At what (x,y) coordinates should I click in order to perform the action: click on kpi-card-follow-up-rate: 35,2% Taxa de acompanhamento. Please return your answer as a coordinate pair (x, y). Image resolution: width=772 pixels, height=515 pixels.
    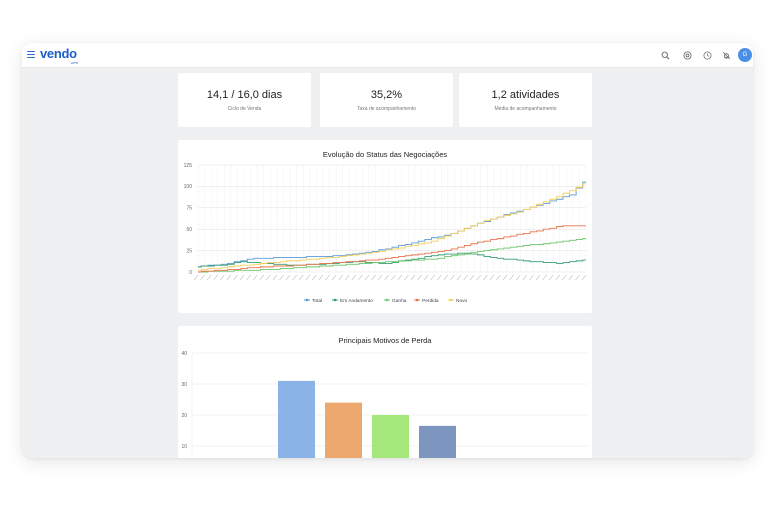
    Looking at the image, I should click on (386, 100).